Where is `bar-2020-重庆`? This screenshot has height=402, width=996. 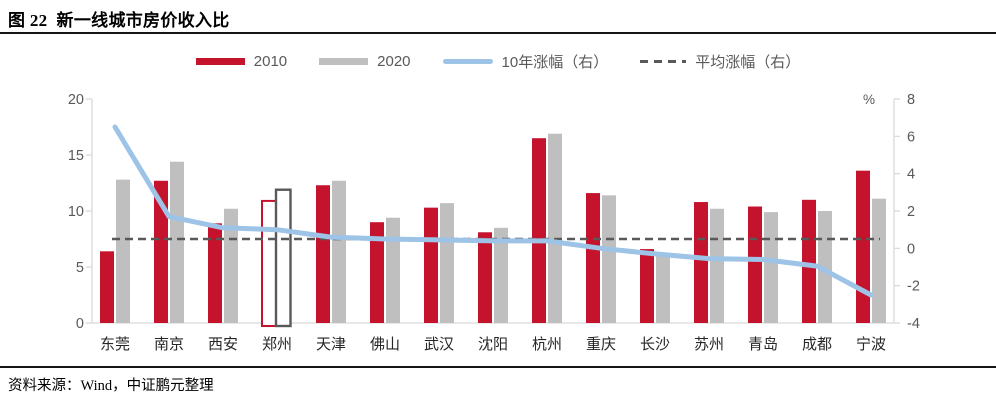 bar-2020-重庆 is located at coordinates (609, 259).